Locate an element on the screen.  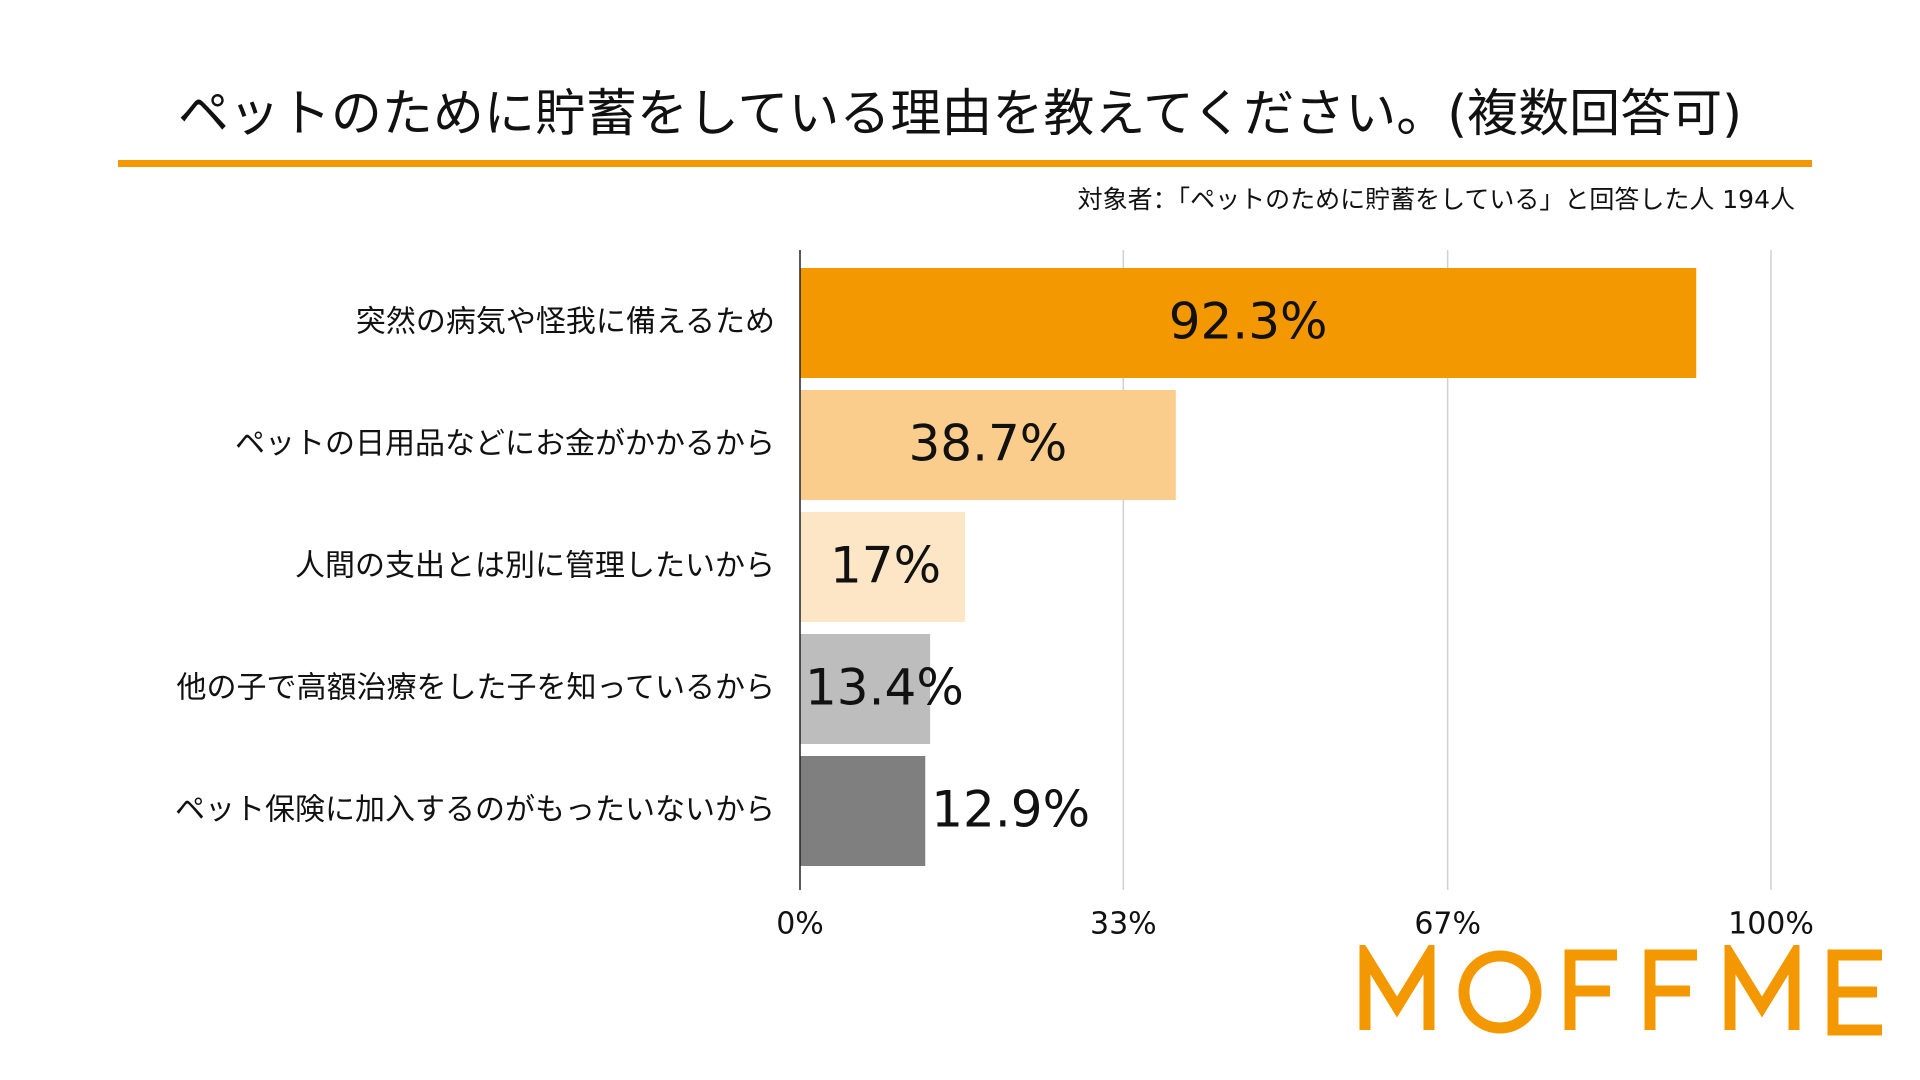
moffme-logo is located at coordinates (1620, 990).